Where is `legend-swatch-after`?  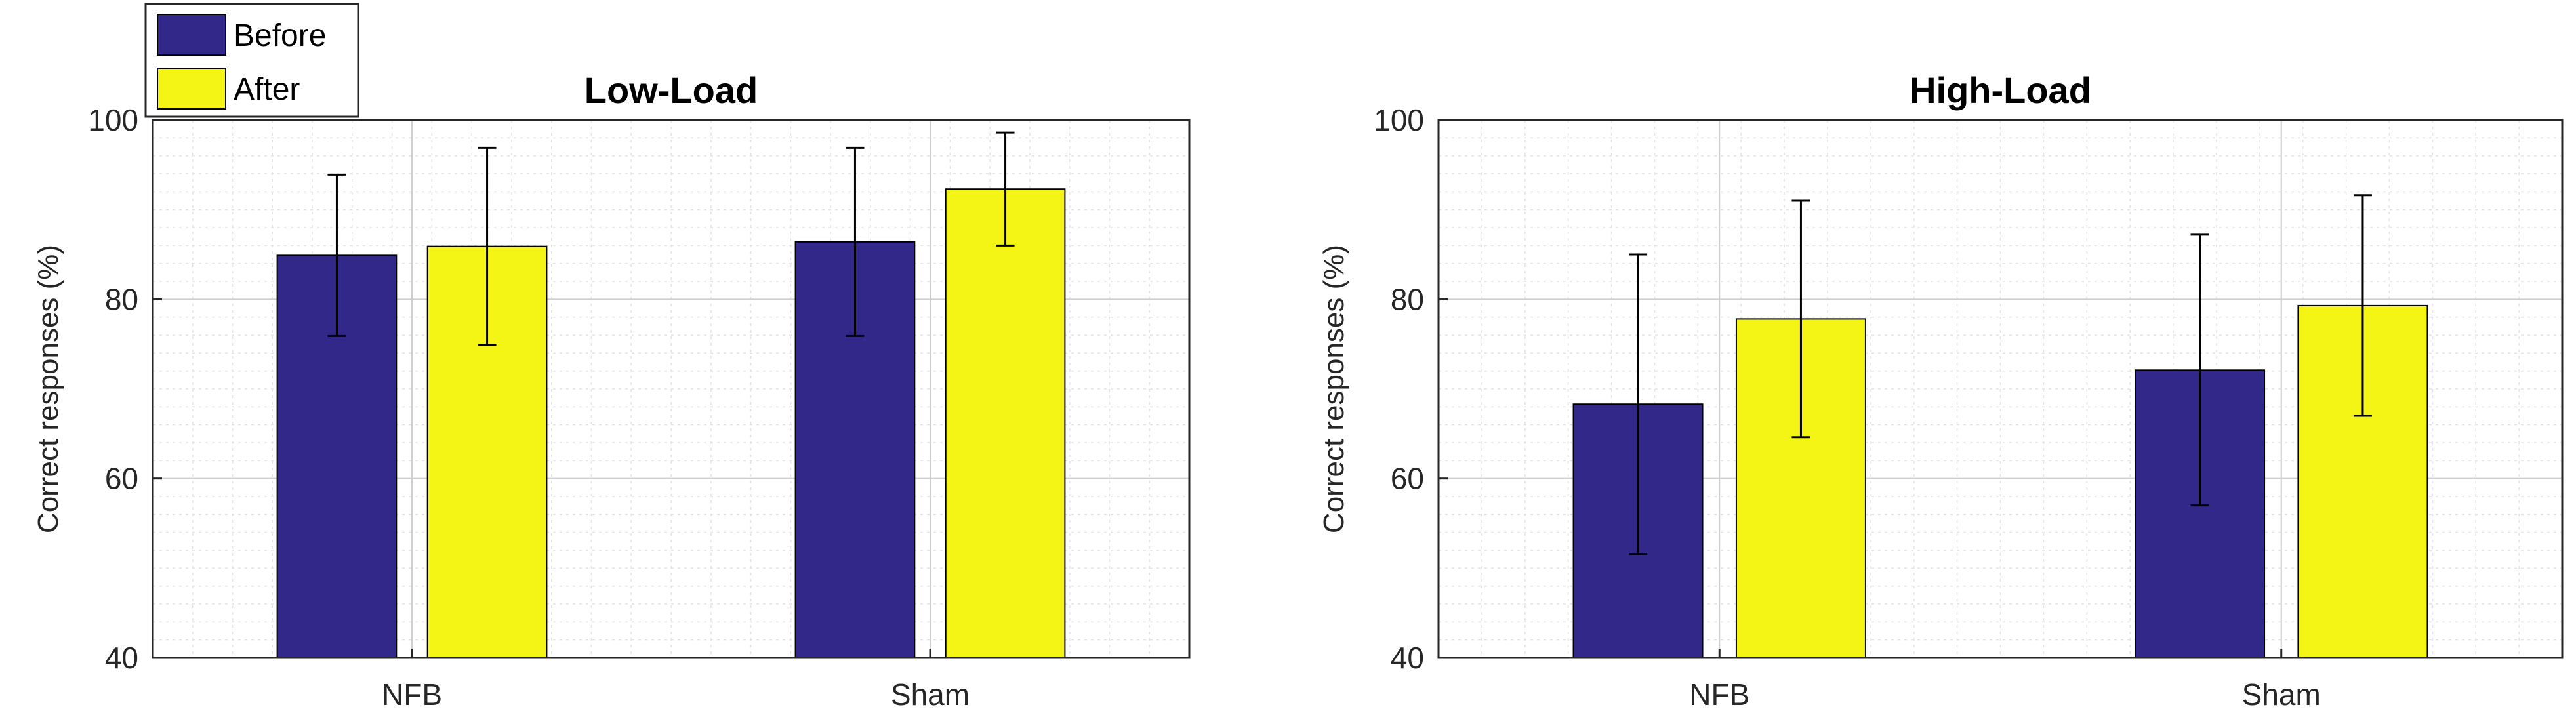
legend-swatch-after is located at coordinates (191, 89).